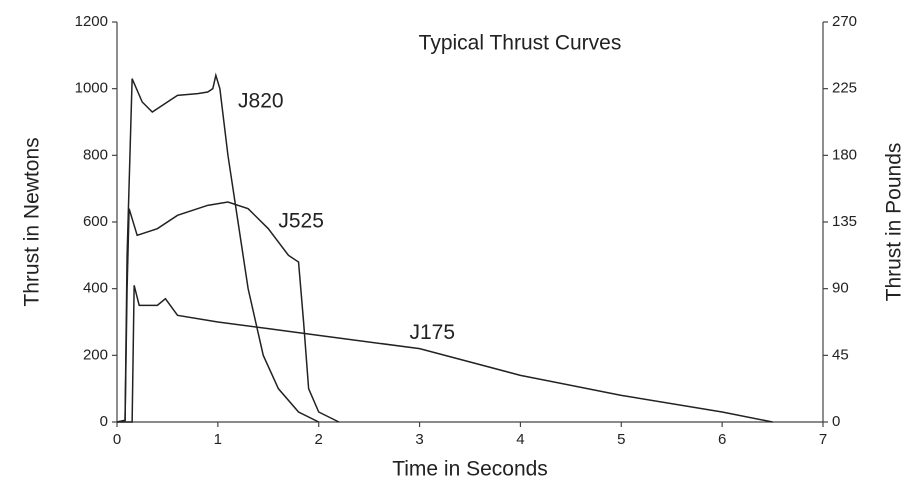 The image size is (920, 488). Describe the element at coordinates (91, 88) in the screenshot. I see `y-tick-label: 1000` at that location.